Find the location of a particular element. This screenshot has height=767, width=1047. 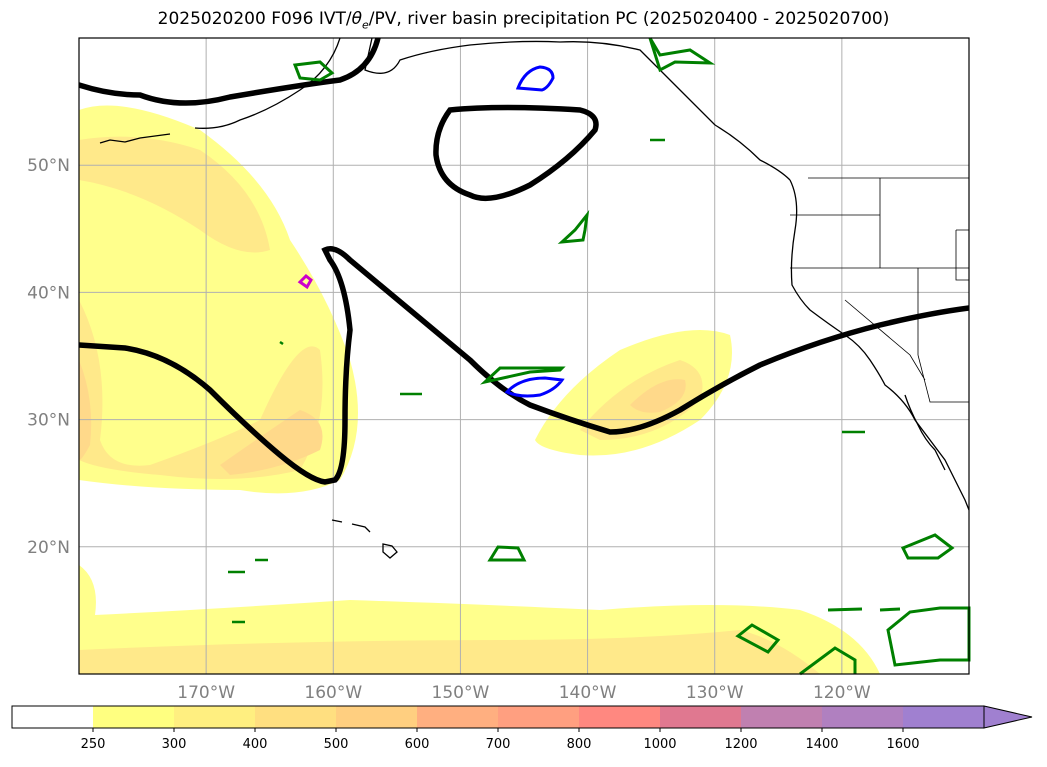

lat-axis-labels: 50°N 40°N 30°N 20°N is located at coordinates (48, 357).